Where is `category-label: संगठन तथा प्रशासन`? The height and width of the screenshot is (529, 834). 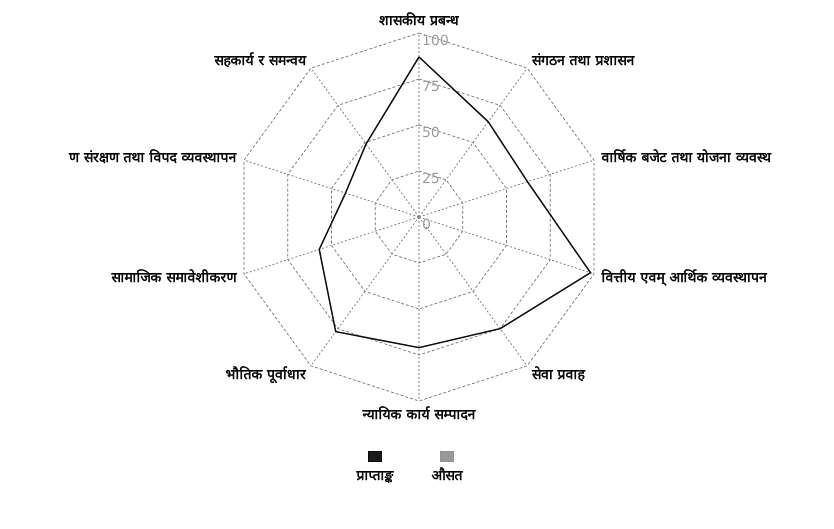
category-label: संगठन तथा प्रशासन is located at coordinates (583, 61).